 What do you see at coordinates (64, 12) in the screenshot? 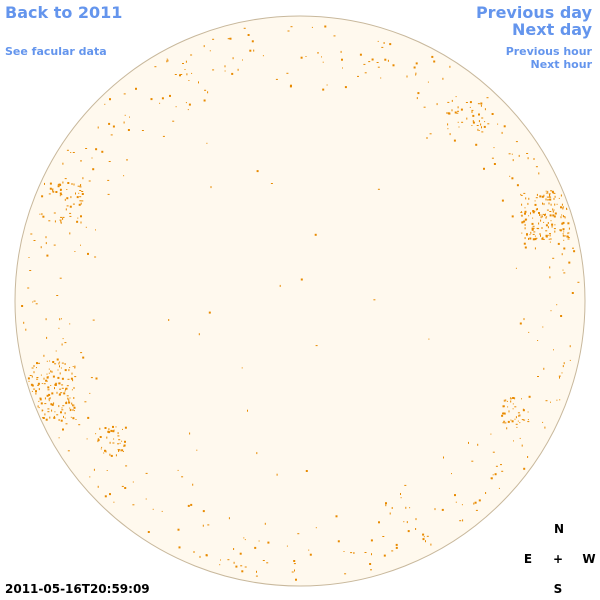
I see `back-link: Back to 2011` at bounding box center [64, 12].